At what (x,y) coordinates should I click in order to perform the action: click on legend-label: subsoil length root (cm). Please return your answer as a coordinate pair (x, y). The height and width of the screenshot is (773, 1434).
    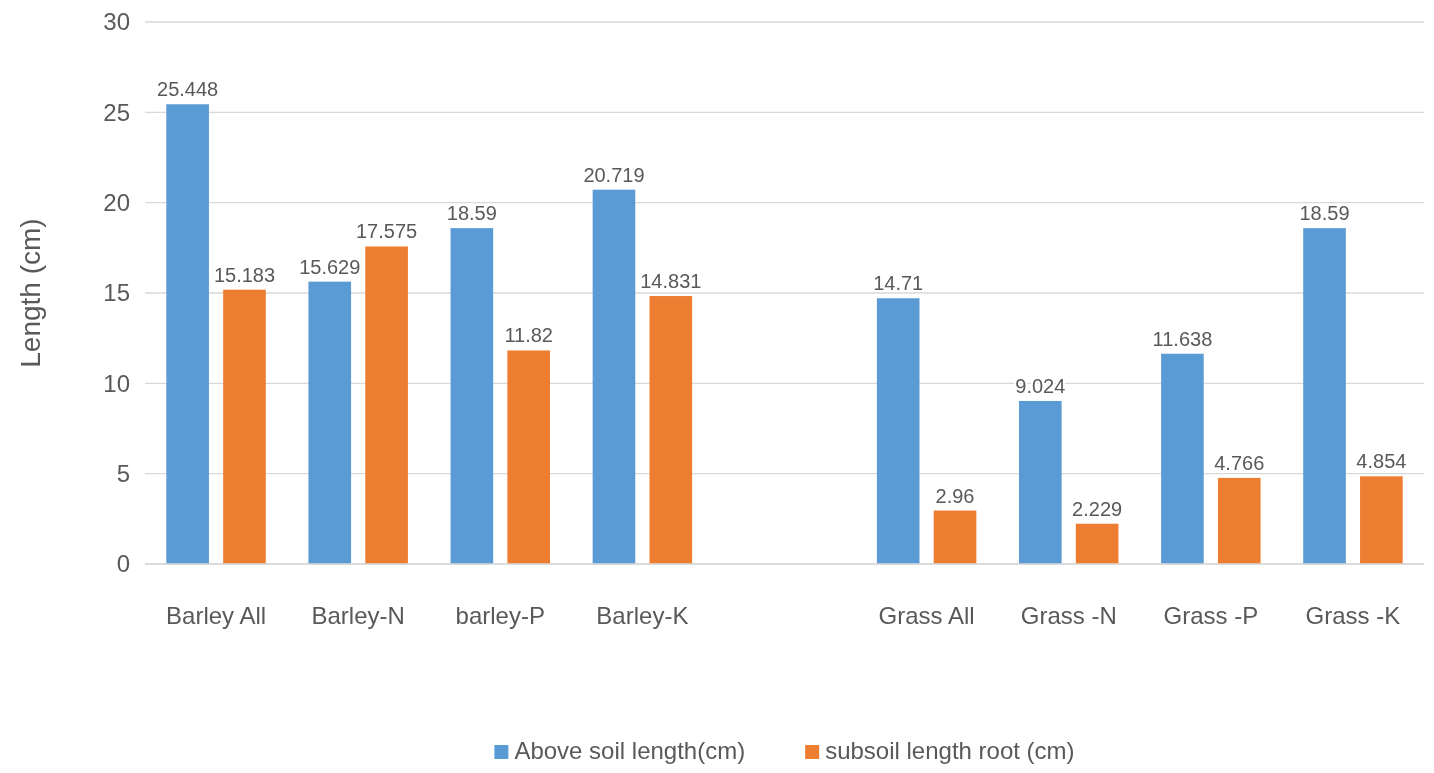
    Looking at the image, I should click on (950, 750).